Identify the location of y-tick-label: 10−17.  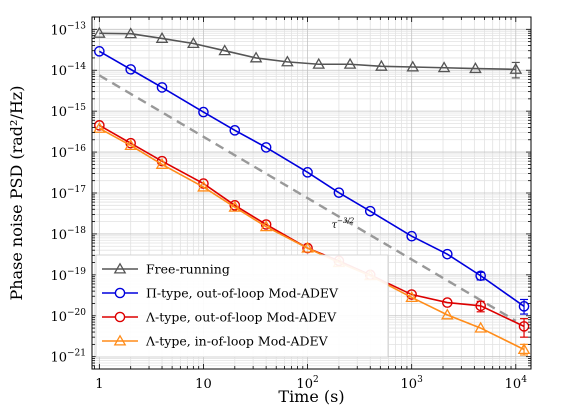
(68, 193).